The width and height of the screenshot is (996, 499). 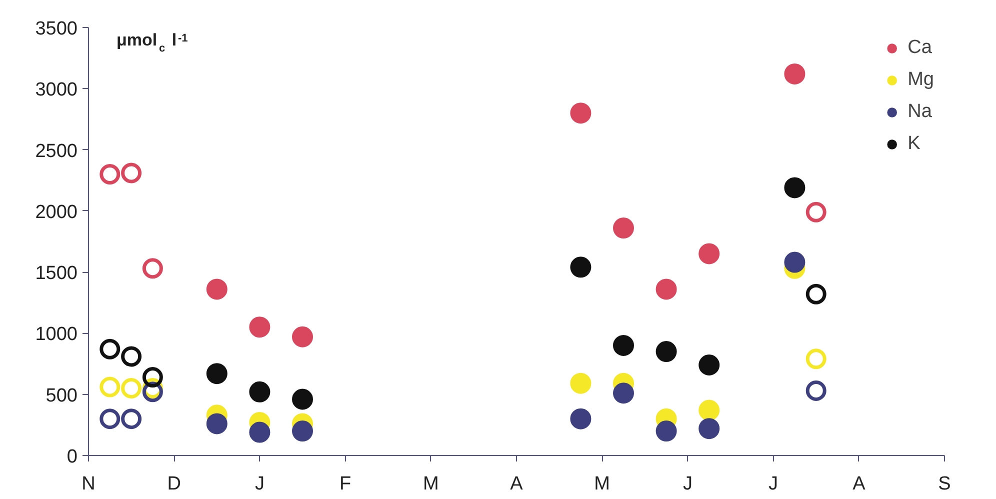 I want to click on legend-label: Na, so click(x=920, y=112).